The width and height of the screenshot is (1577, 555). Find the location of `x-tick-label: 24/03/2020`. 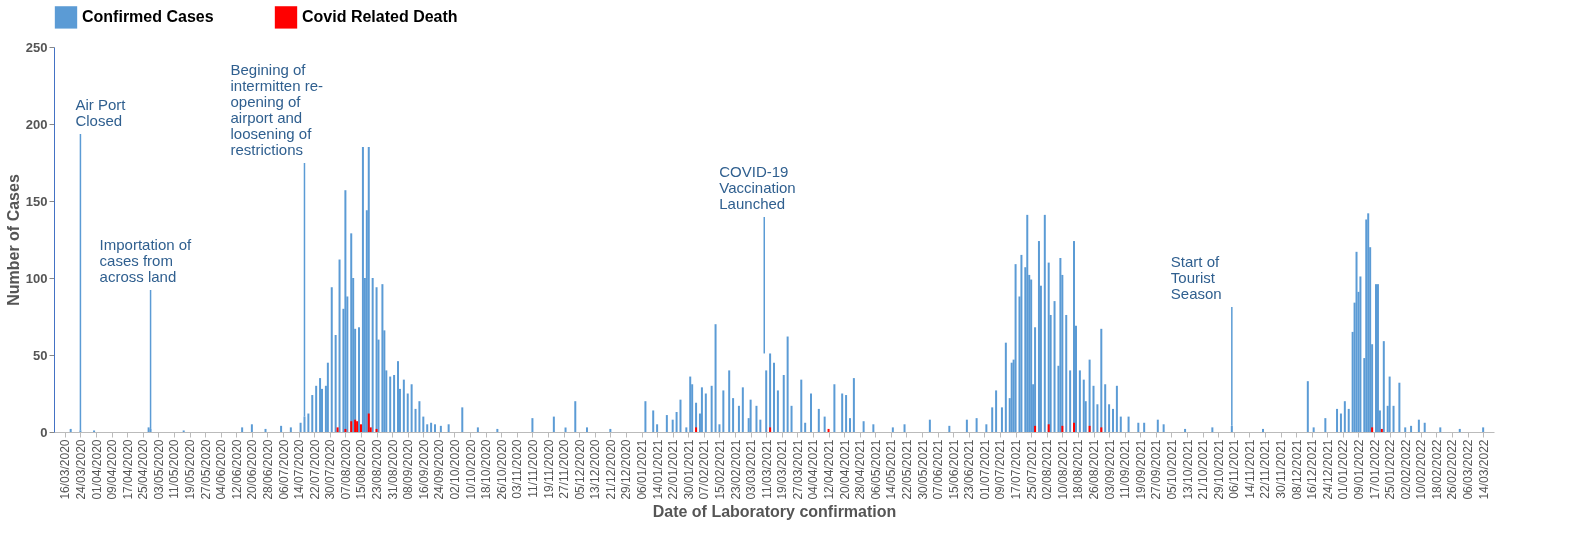

x-tick-label: 24/03/2020 is located at coordinates (80, 469).